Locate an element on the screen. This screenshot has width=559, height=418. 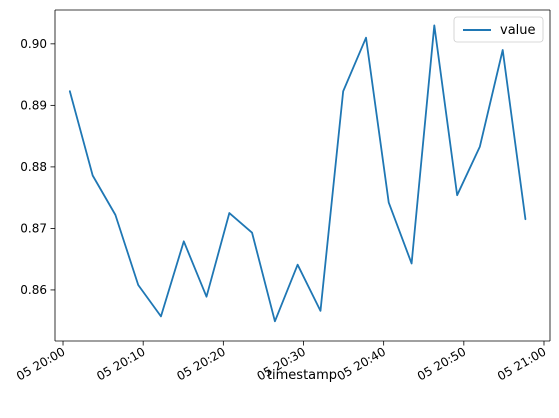
x-tick-label: 05 20:50 is located at coordinates (441, 363).